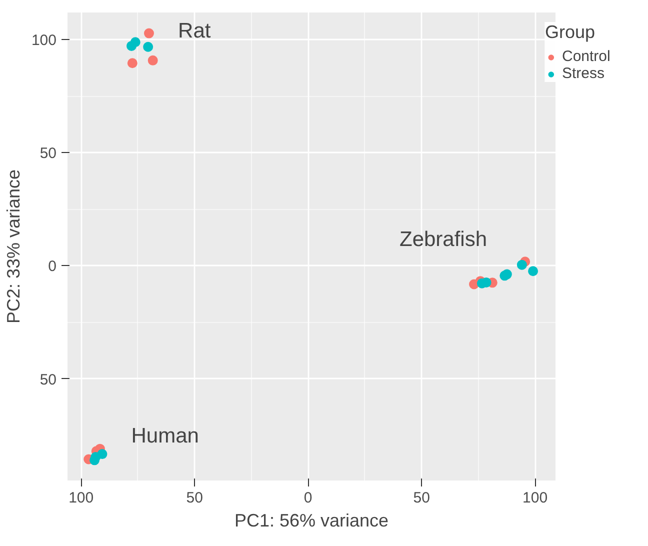 This screenshot has height=546, width=648. Describe the element at coordinates (570, 32) in the screenshot. I see `legend-title: Group` at that location.